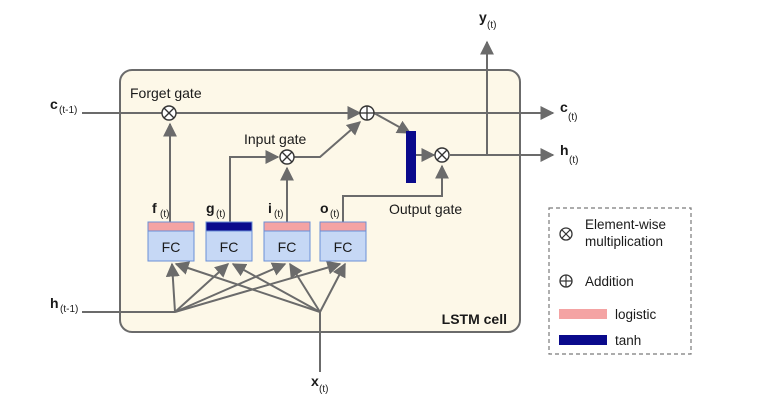 This screenshot has width=764, height=402. Describe the element at coordinates (628, 340) in the screenshot. I see `legend-tanh-label: tanh` at that location.